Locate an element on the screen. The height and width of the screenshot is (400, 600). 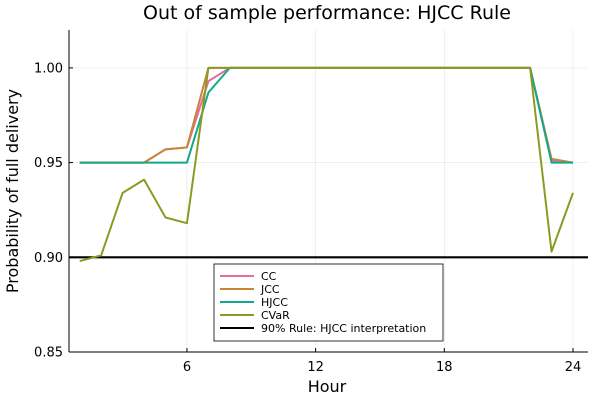
x-tick-label: 18 is located at coordinates (444, 367).